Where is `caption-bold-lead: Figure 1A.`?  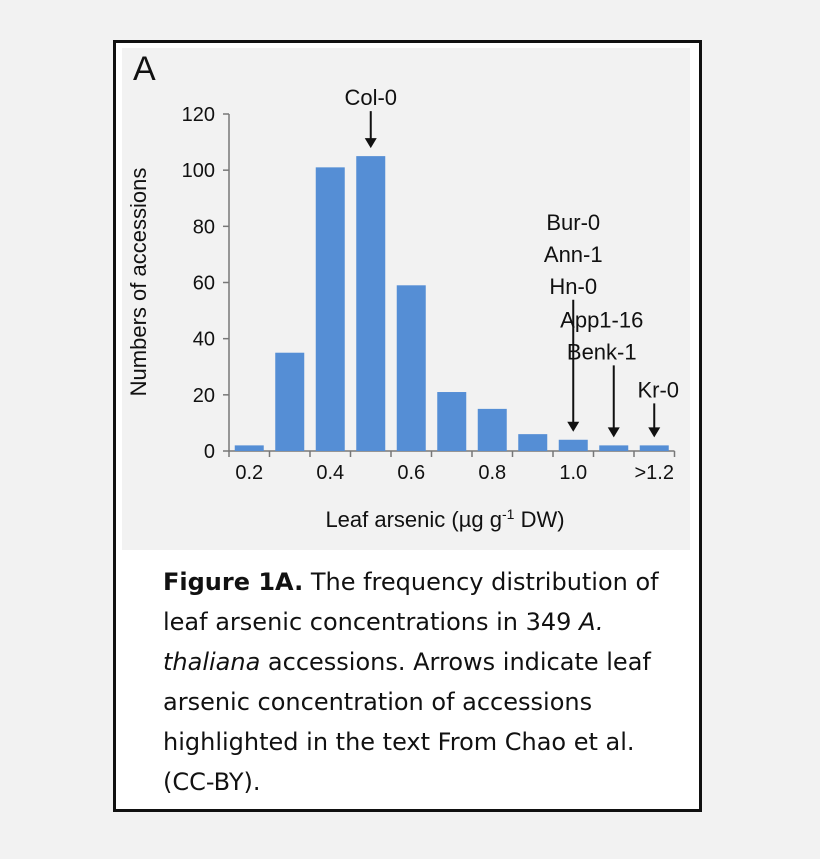 caption-bold-lead: Figure 1A. is located at coordinates (233, 582).